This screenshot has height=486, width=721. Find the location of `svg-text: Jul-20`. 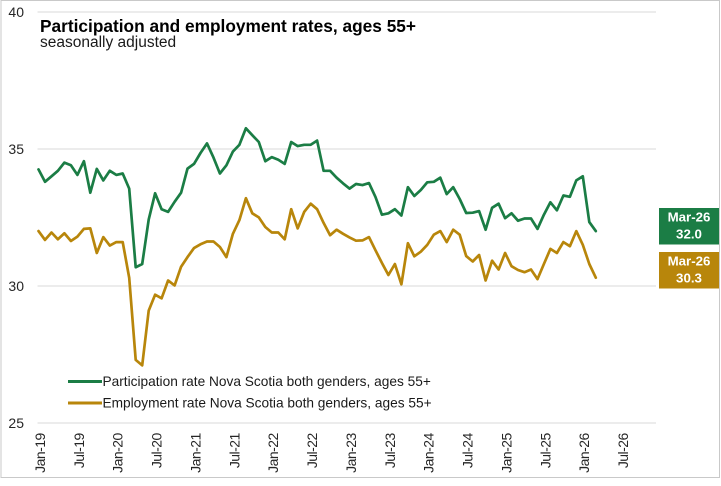

svg-text: Jul-20 is located at coordinates (157, 451).